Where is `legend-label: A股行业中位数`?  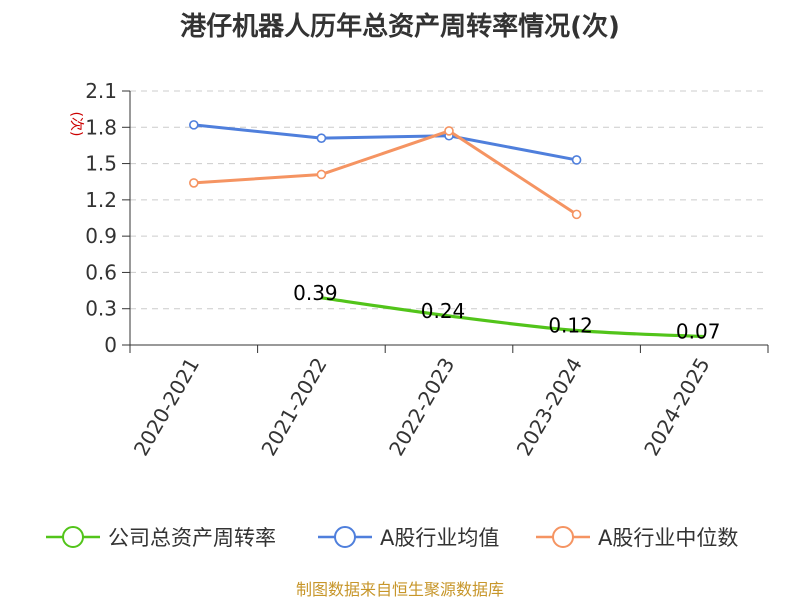 legend-label: A股行业中位数 is located at coordinates (668, 538).